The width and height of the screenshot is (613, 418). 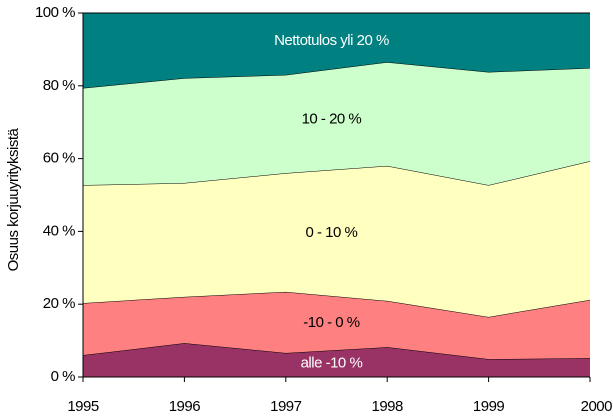 I want to click on y-tick-label: 100 %, so click(x=55, y=12).